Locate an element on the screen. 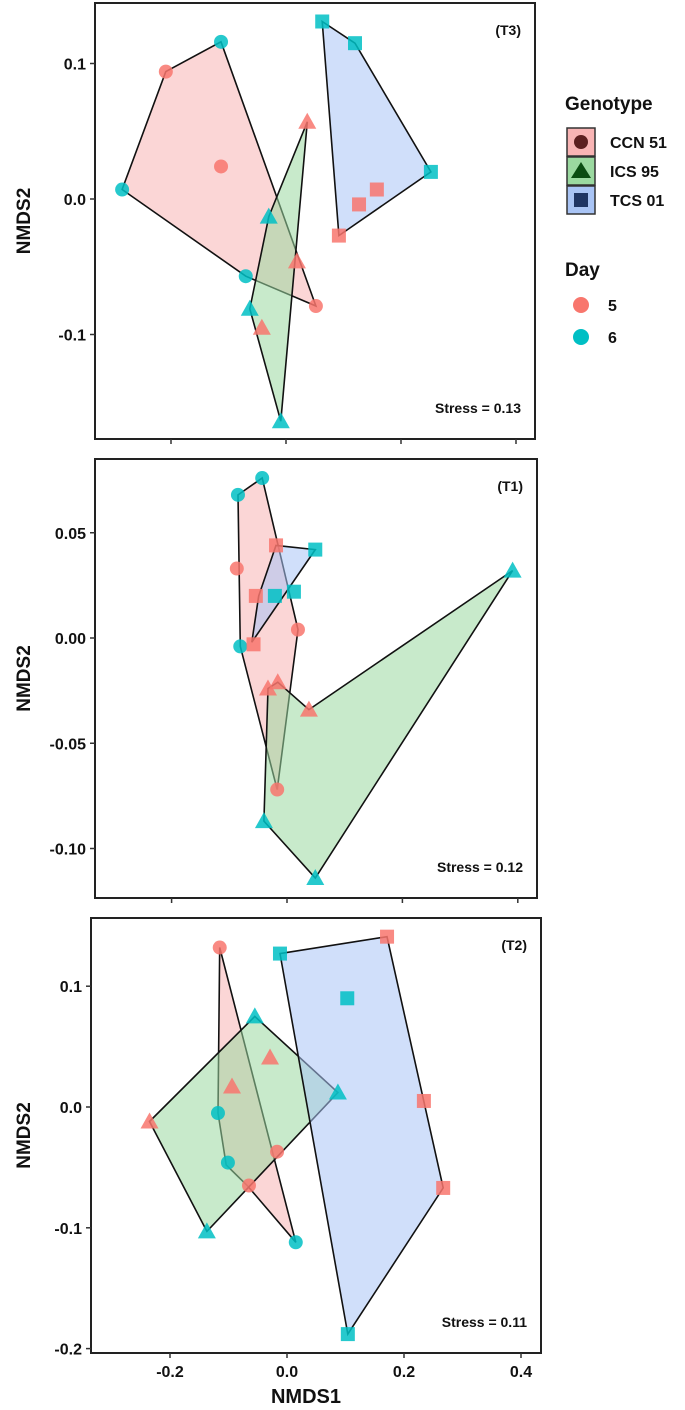 The width and height of the screenshot is (685, 1410). y-tick-label: -0.2 is located at coordinates (68, 1350).